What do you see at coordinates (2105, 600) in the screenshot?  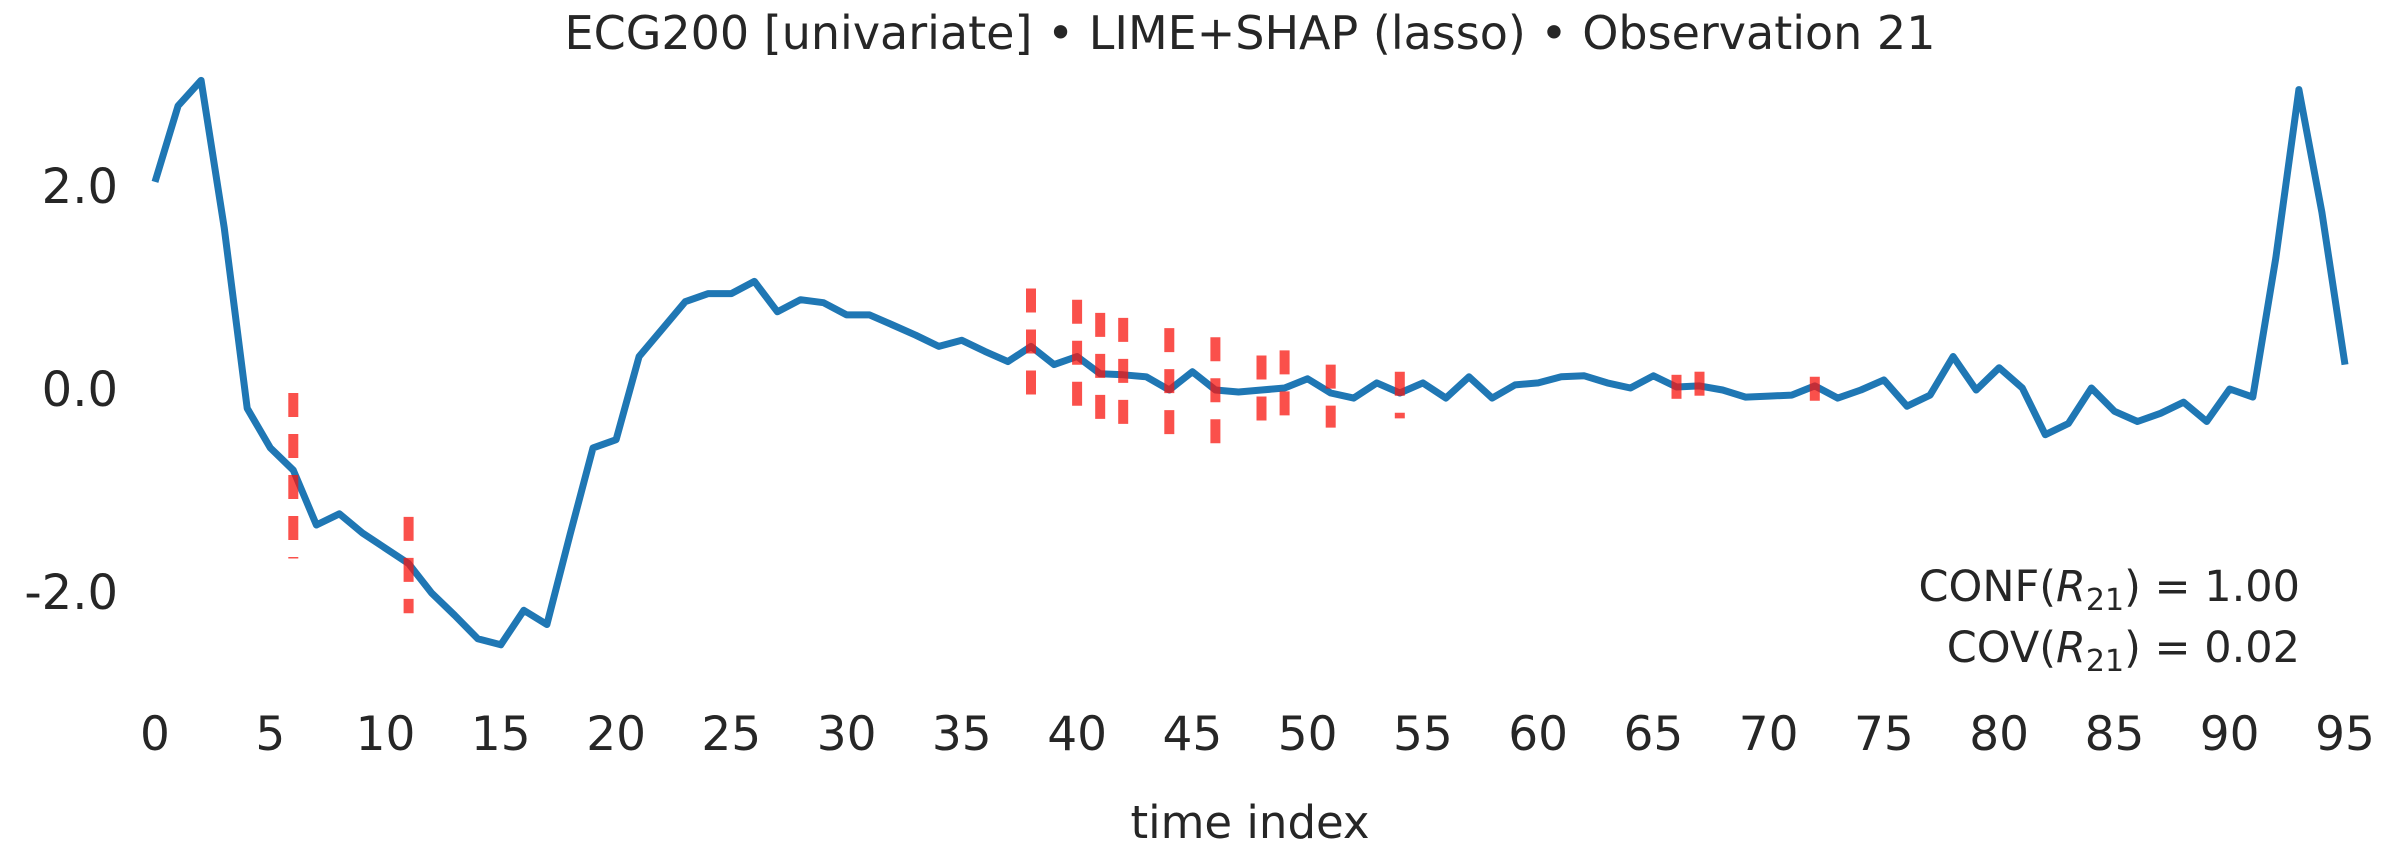 I see `conf-subscript: 21` at bounding box center [2105, 600].